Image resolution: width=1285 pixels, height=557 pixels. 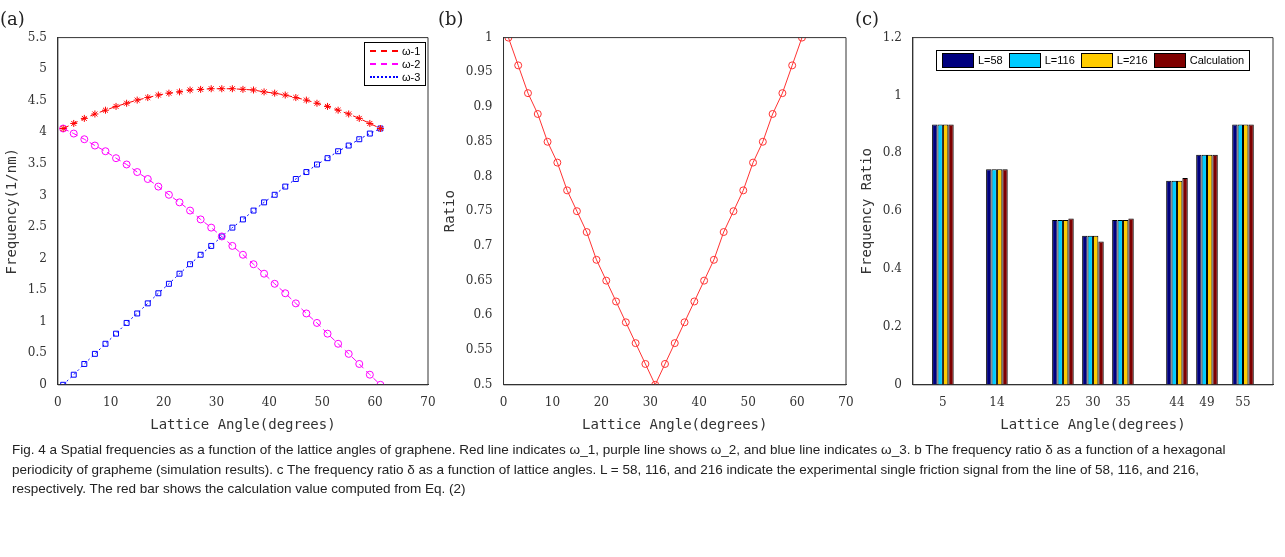 I want to click on x-tick-label: 49, so click(x=1207, y=402).